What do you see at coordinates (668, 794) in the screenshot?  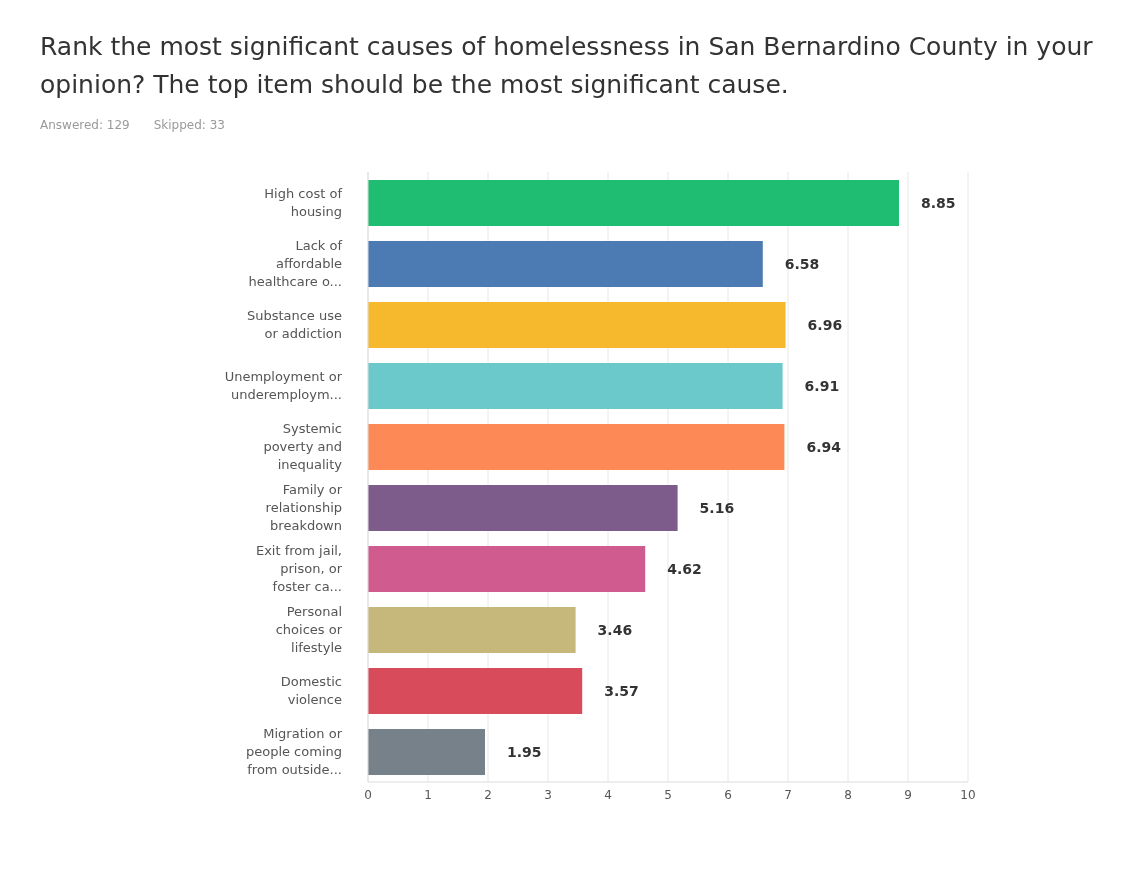 I see `x-tick-label: 5` at bounding box center [668, 794].